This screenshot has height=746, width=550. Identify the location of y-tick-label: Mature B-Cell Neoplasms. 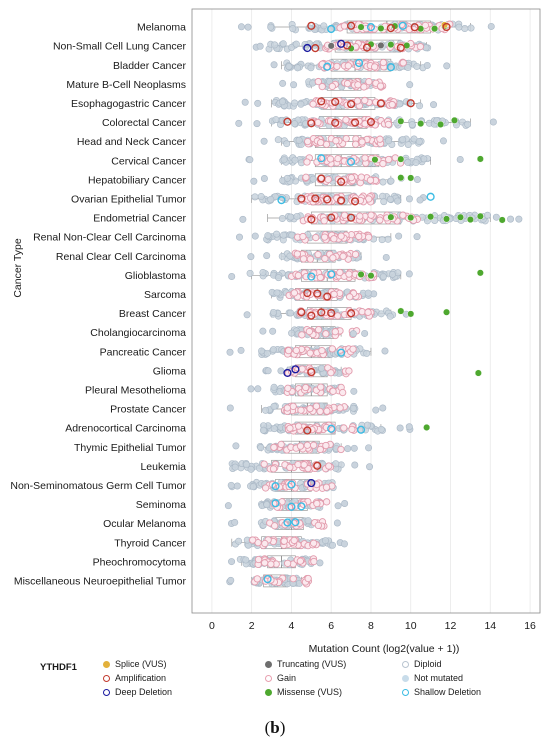
(126, 85).